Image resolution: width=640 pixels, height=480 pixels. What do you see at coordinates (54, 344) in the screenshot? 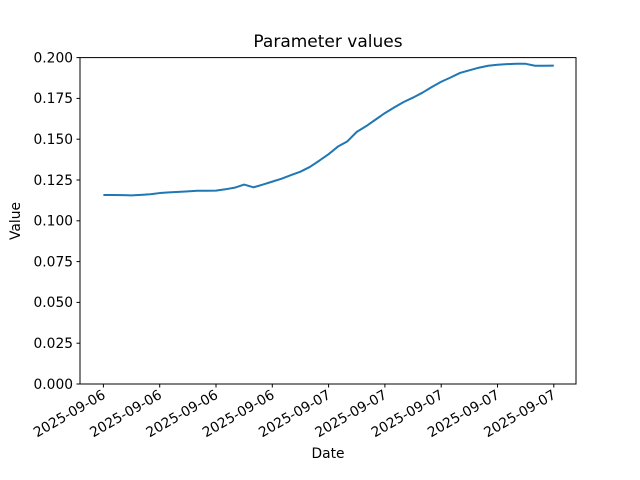
I see `y-tick-label: 0.025` at bounding box center [54, 344].